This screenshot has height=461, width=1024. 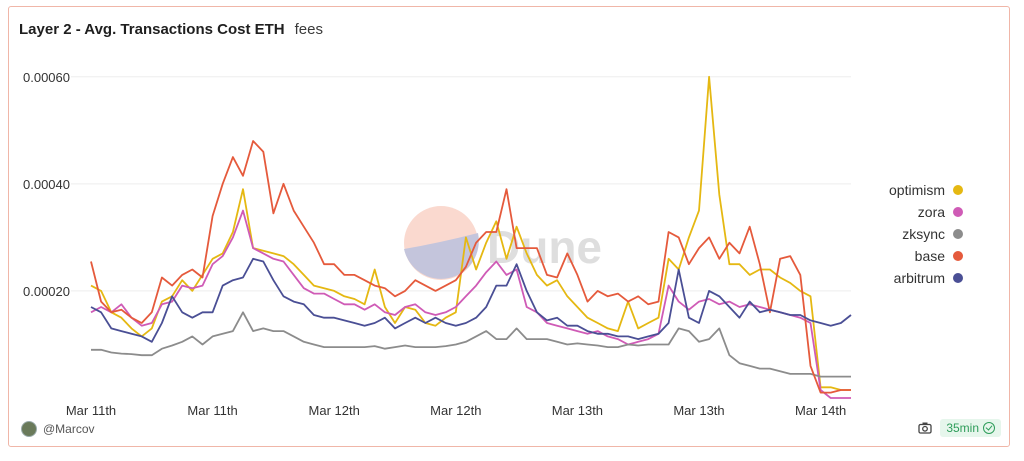 What do you see at coordinates (925, 428) in the screenshot?
I see `camera-icon` at bounding box center [925, 428].